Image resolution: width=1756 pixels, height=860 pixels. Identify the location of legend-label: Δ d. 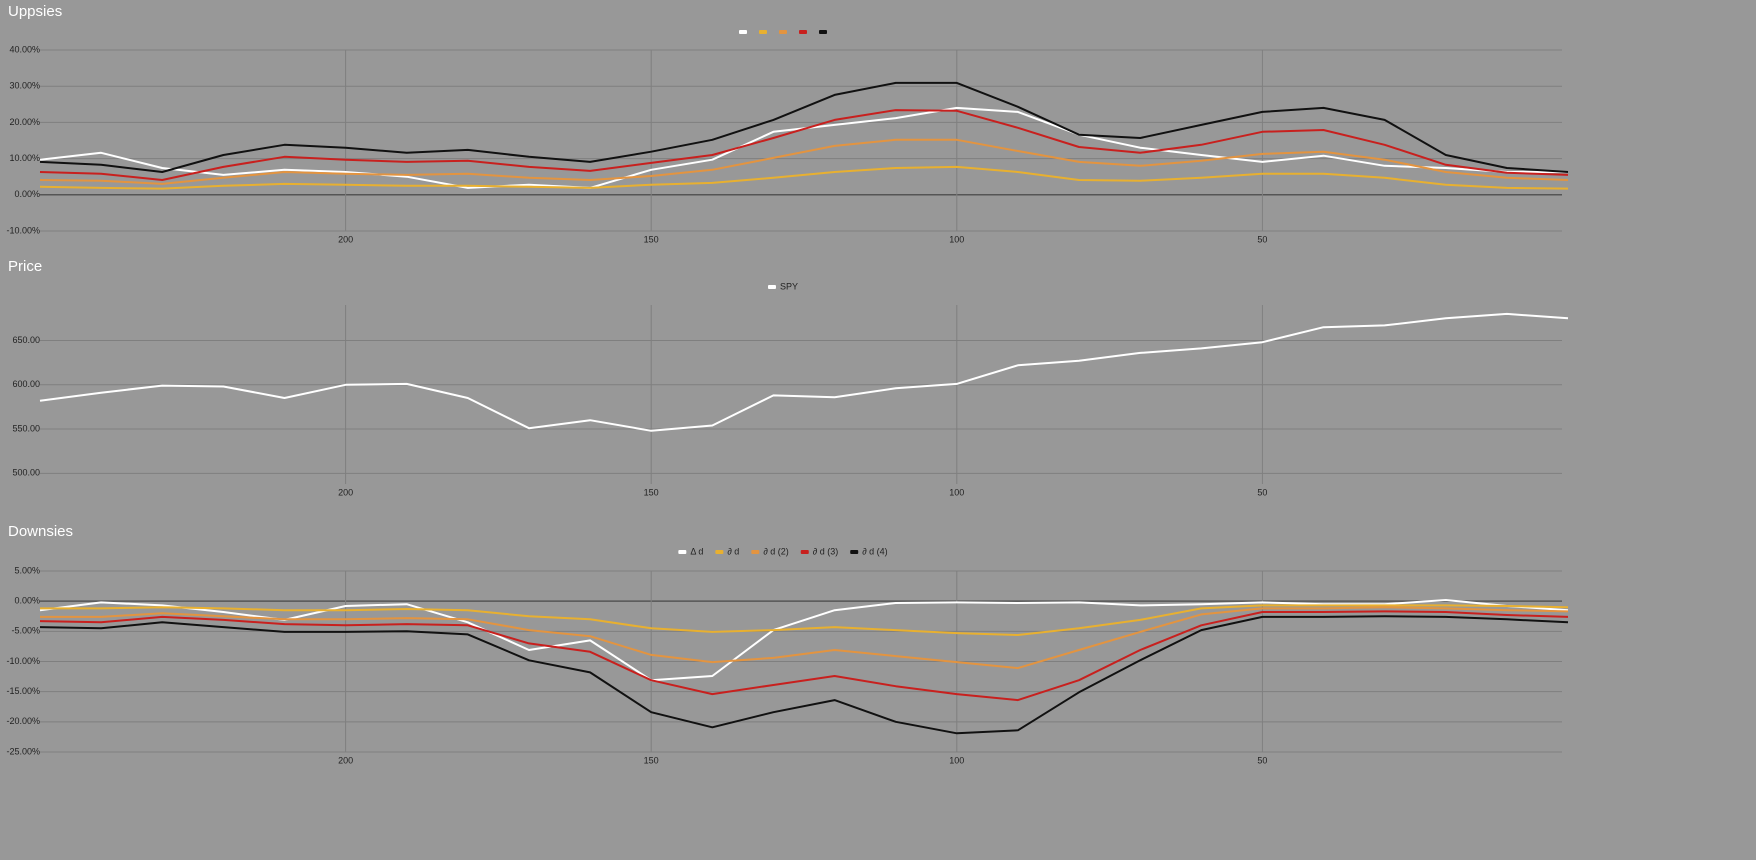
(696, 551).